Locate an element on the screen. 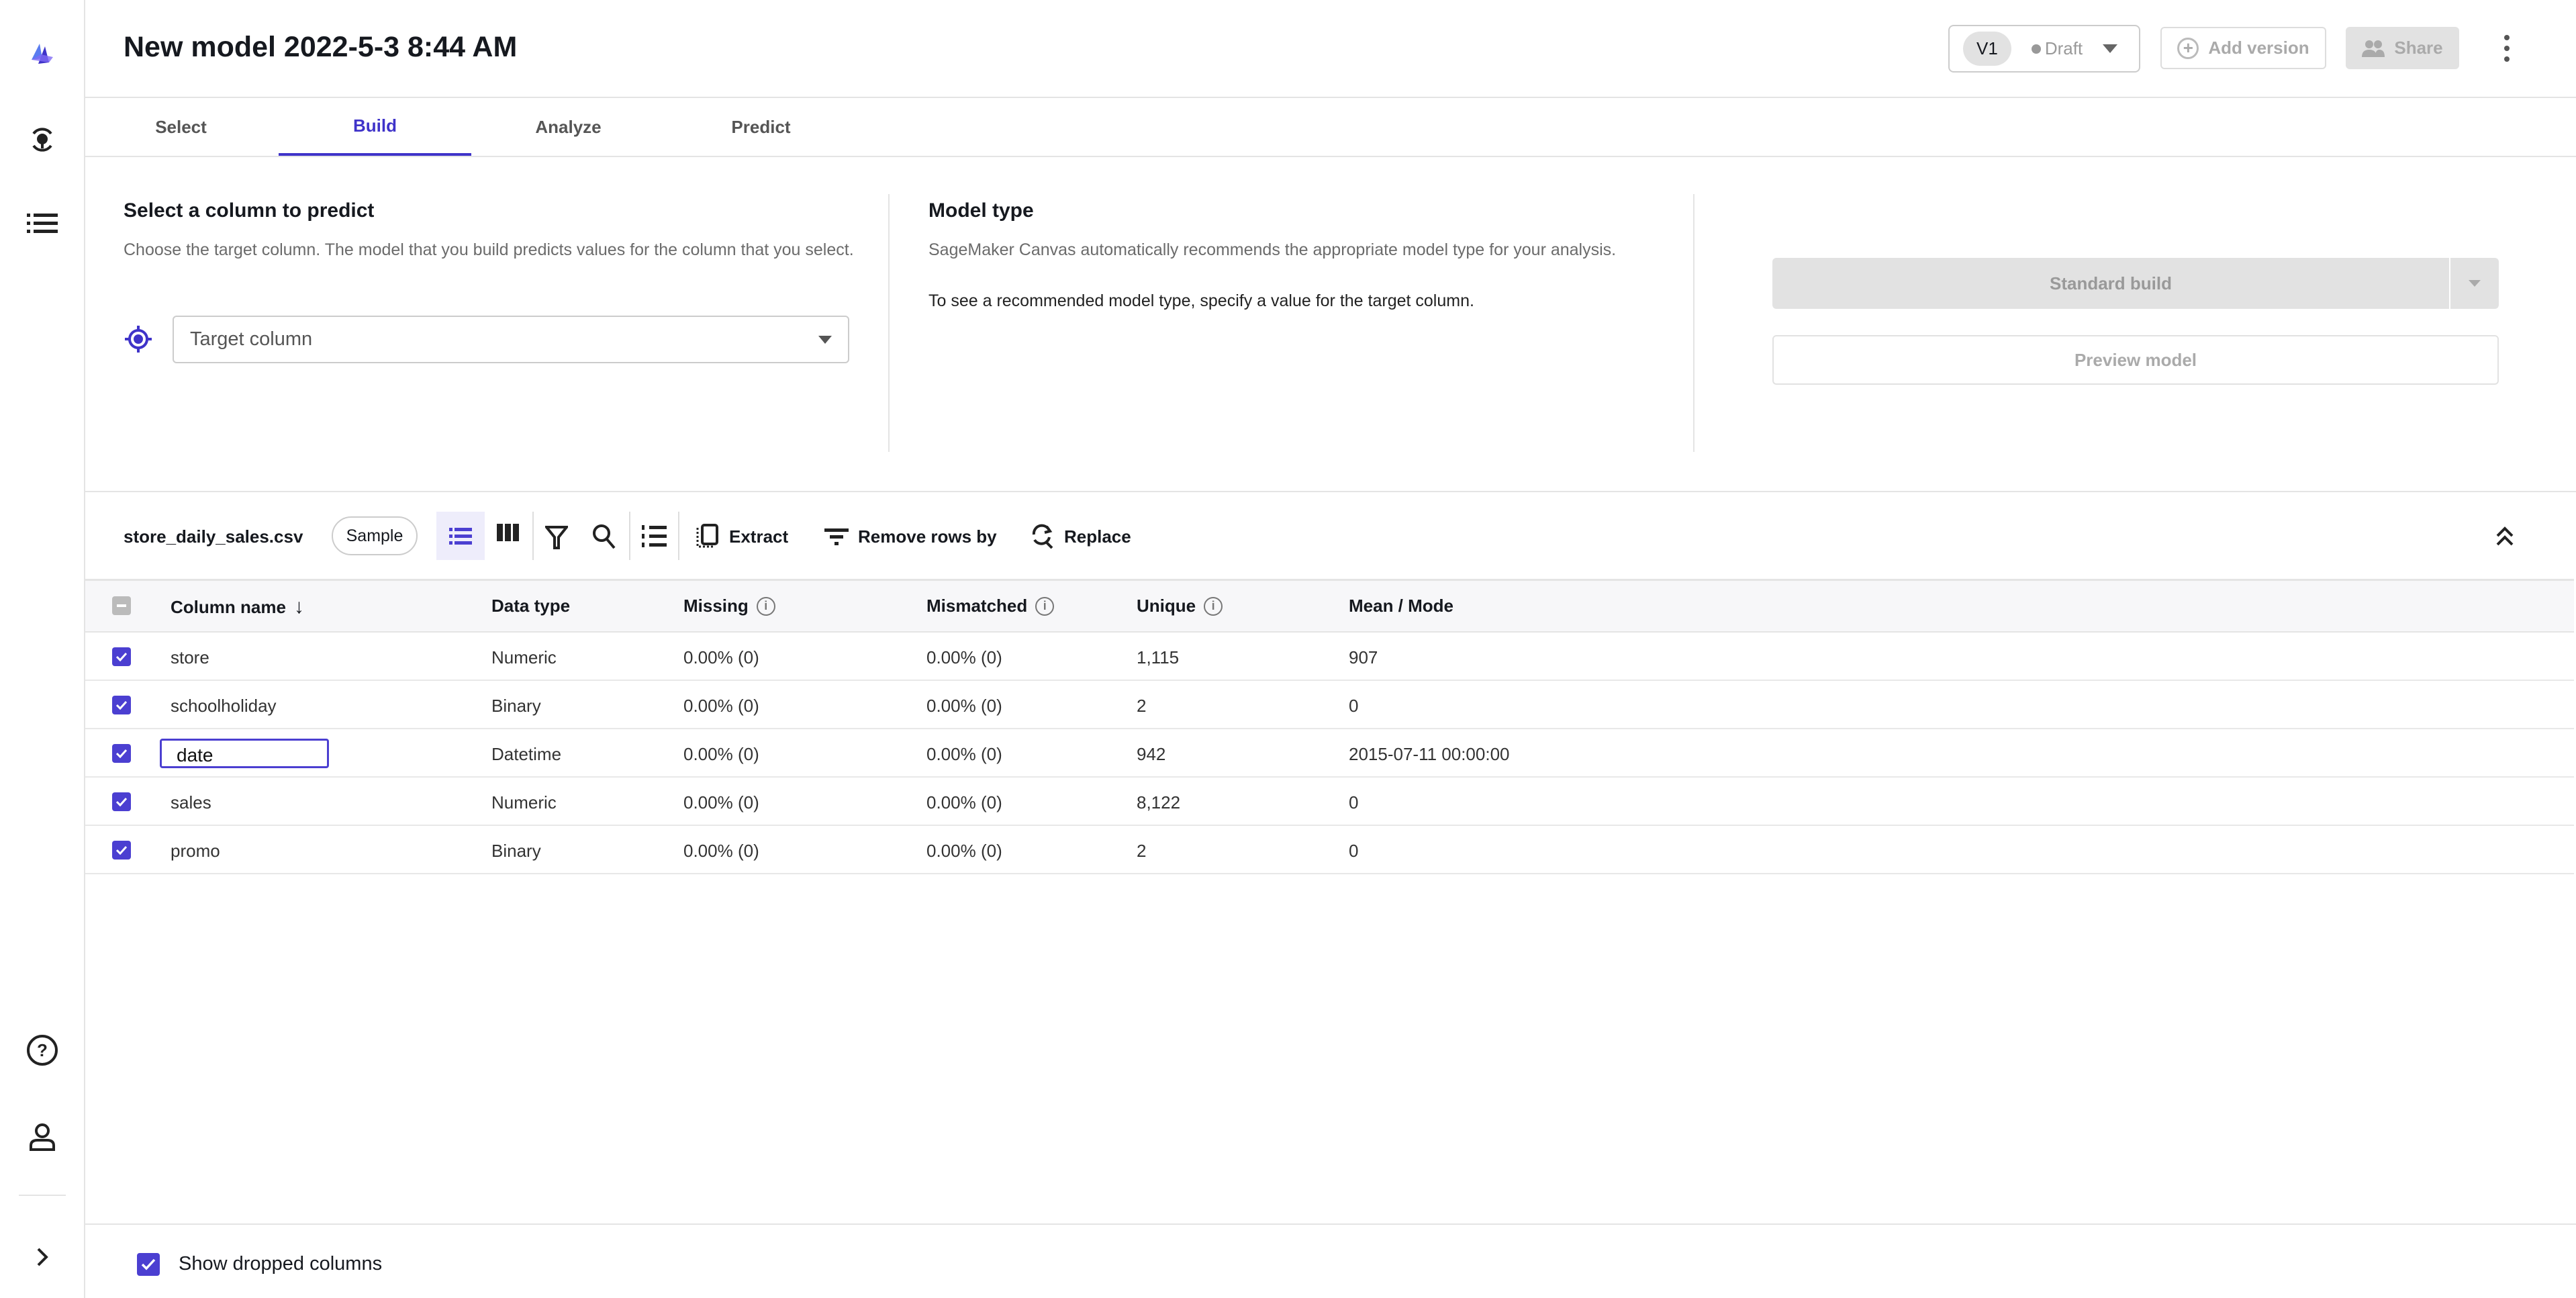  header-label: Data type is located at coordinates (531, 606).